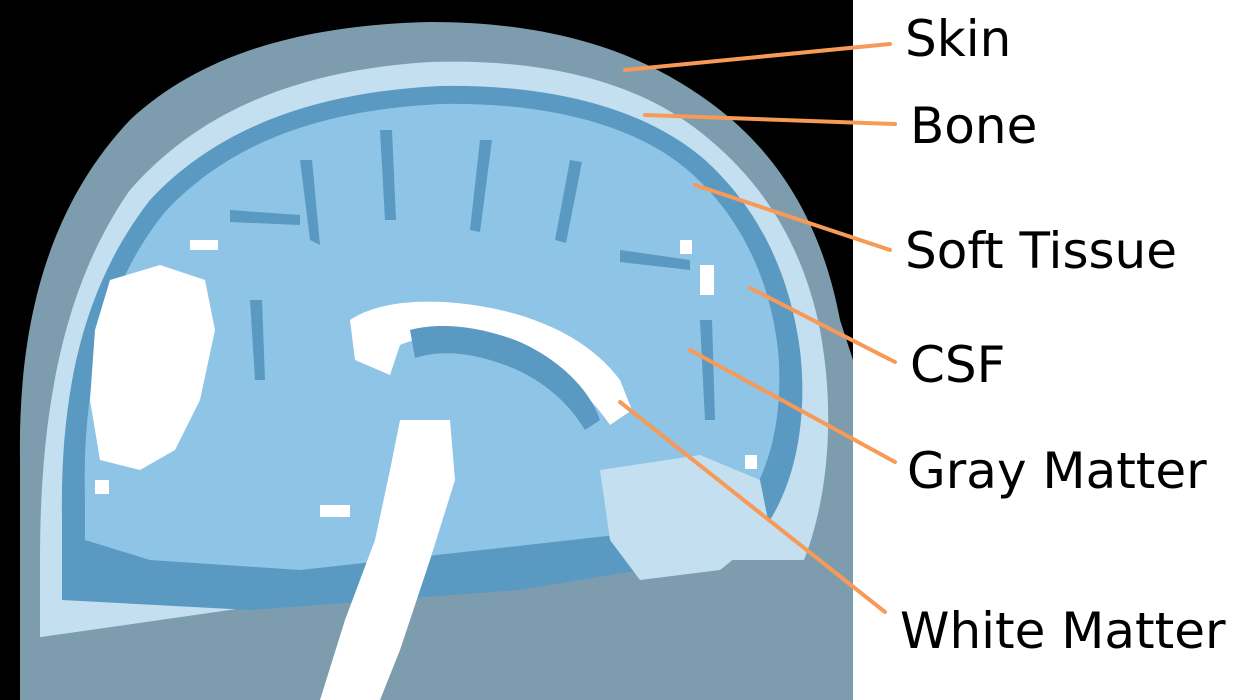 The image size is (1247, 700). What do you see at coordinates (957, 365) in the screenshot?
I see `label-csf: CSF` at bounding box center [957, 365].